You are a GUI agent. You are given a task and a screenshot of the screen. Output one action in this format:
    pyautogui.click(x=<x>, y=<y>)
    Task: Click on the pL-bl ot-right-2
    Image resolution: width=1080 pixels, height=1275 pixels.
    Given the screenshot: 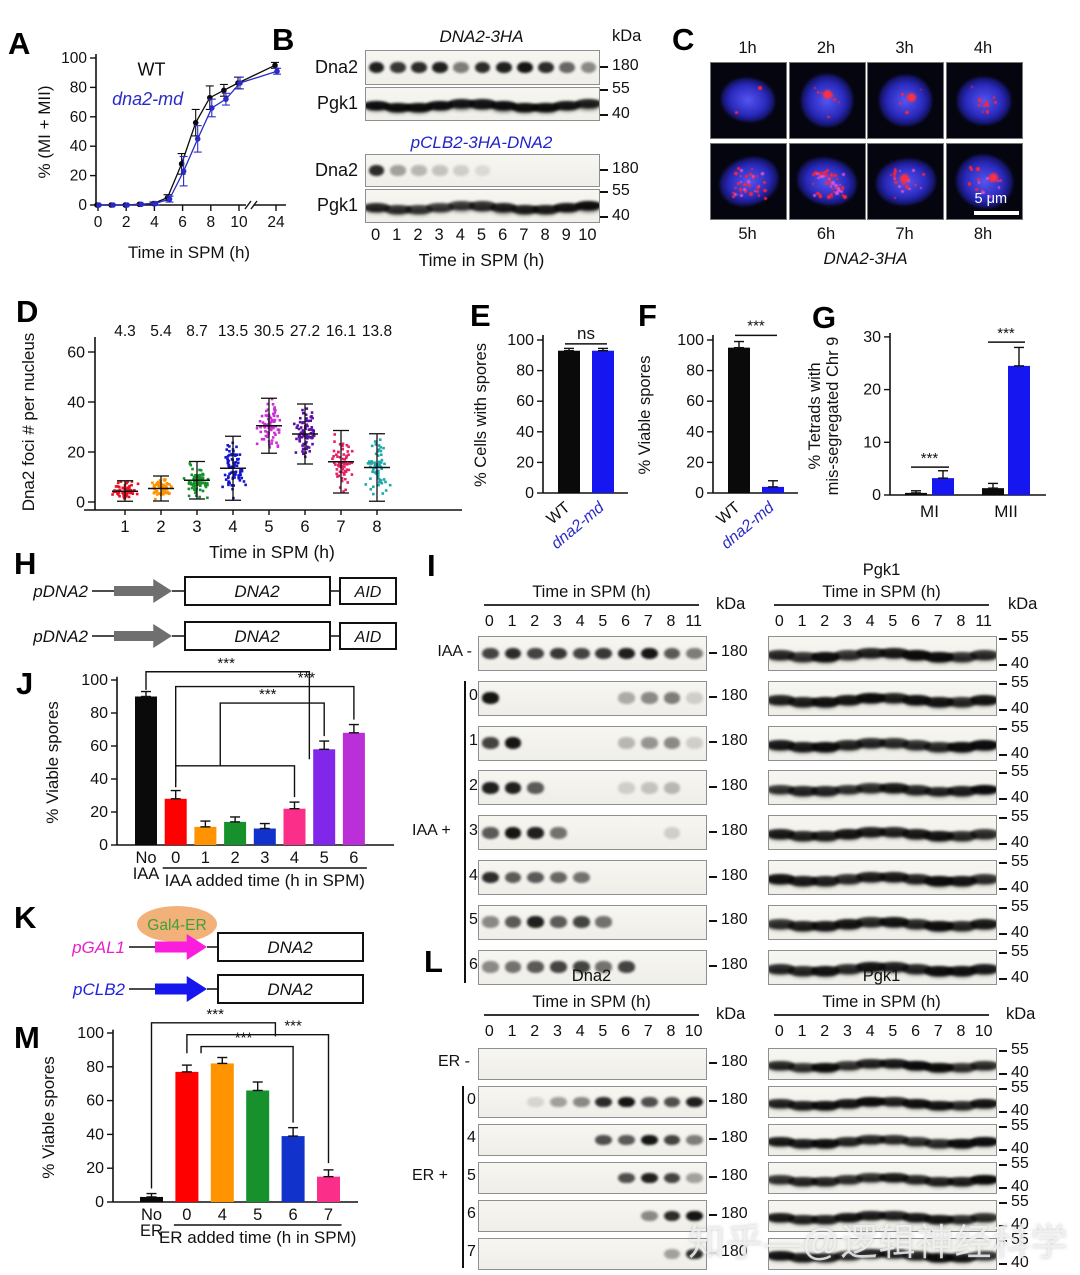 What is the action you would take?
    pyautogui.click(x=882, y=1140)
    